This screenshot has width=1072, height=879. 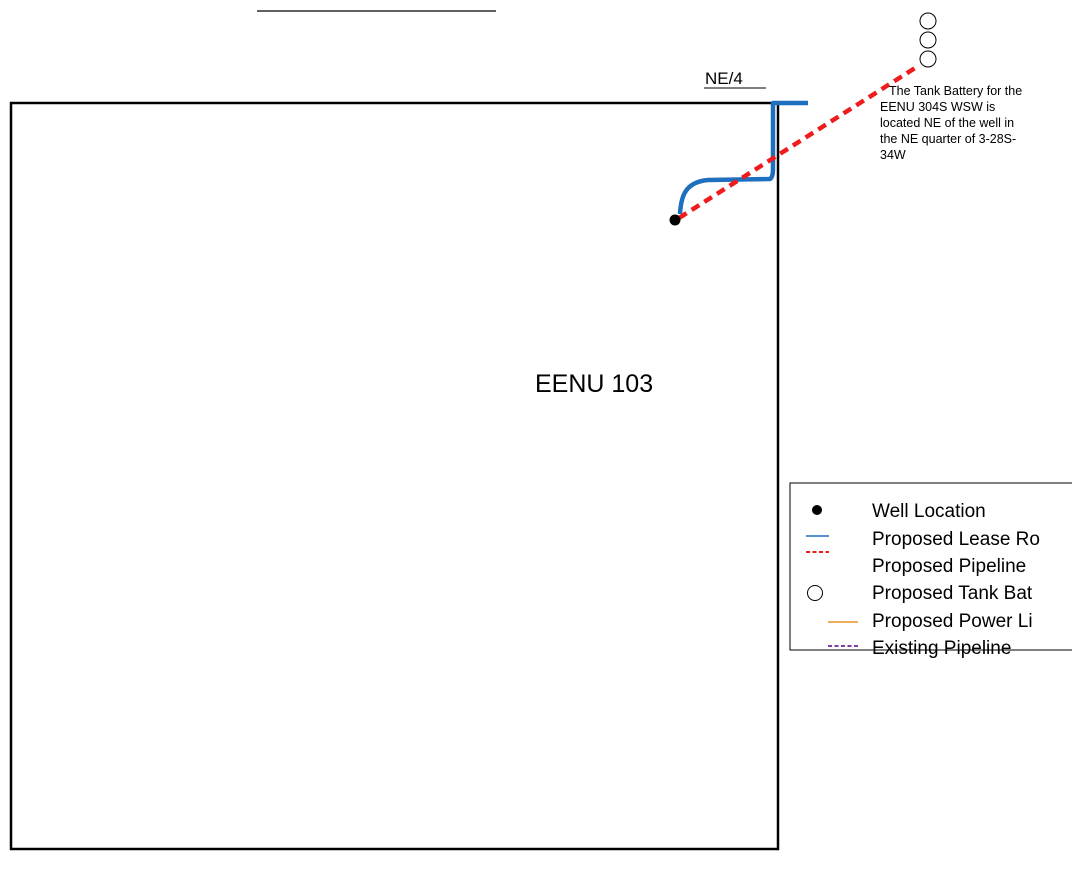 What do you see at coordinates (955, 91) in the screenshot?
I see `note-line: The Tank Battery for the` at bounding box center [955, 91].